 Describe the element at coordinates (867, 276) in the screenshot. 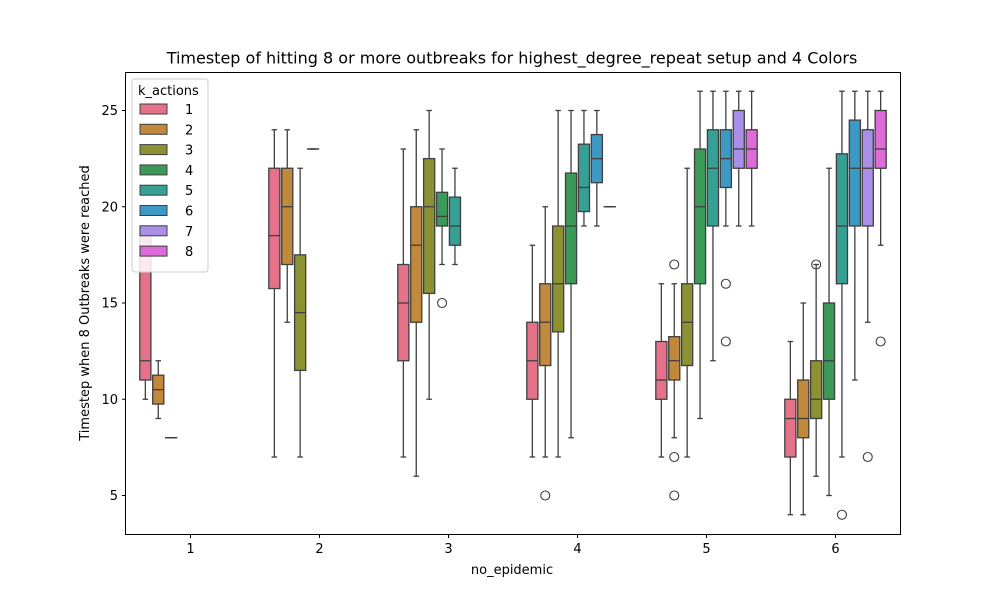

I see `box-k7-epi6` at that location.